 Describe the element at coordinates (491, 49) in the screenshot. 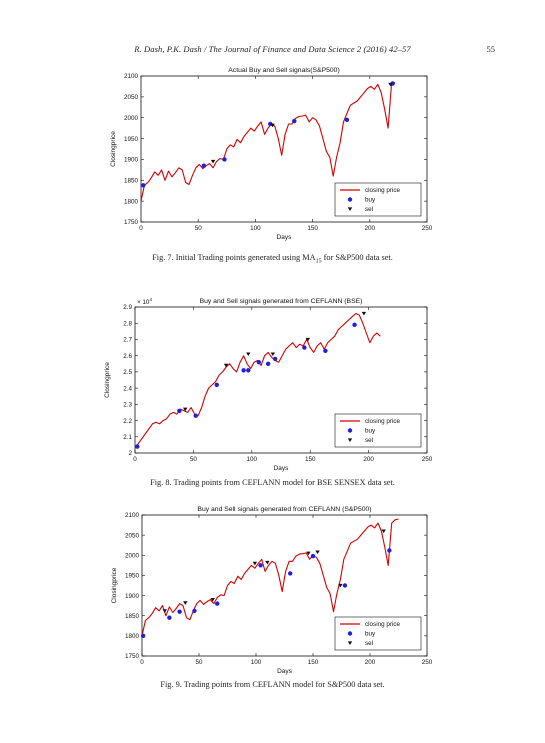

I see `page-number: 55` at that location.